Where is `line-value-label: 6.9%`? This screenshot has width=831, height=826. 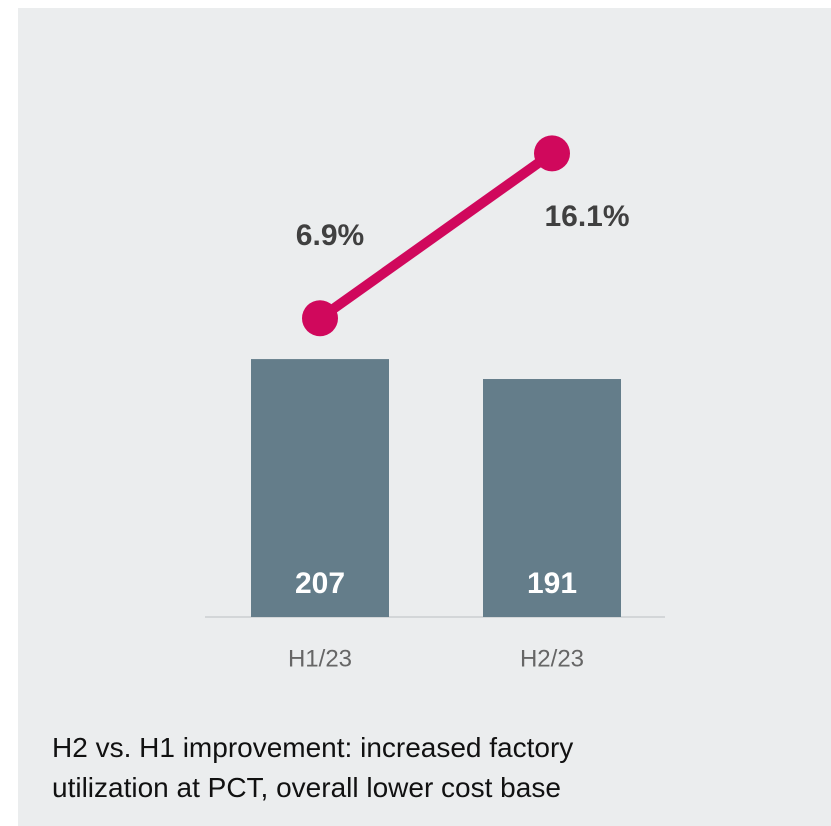
line-value-label: 6.9% is located at coordinates (330, 235).